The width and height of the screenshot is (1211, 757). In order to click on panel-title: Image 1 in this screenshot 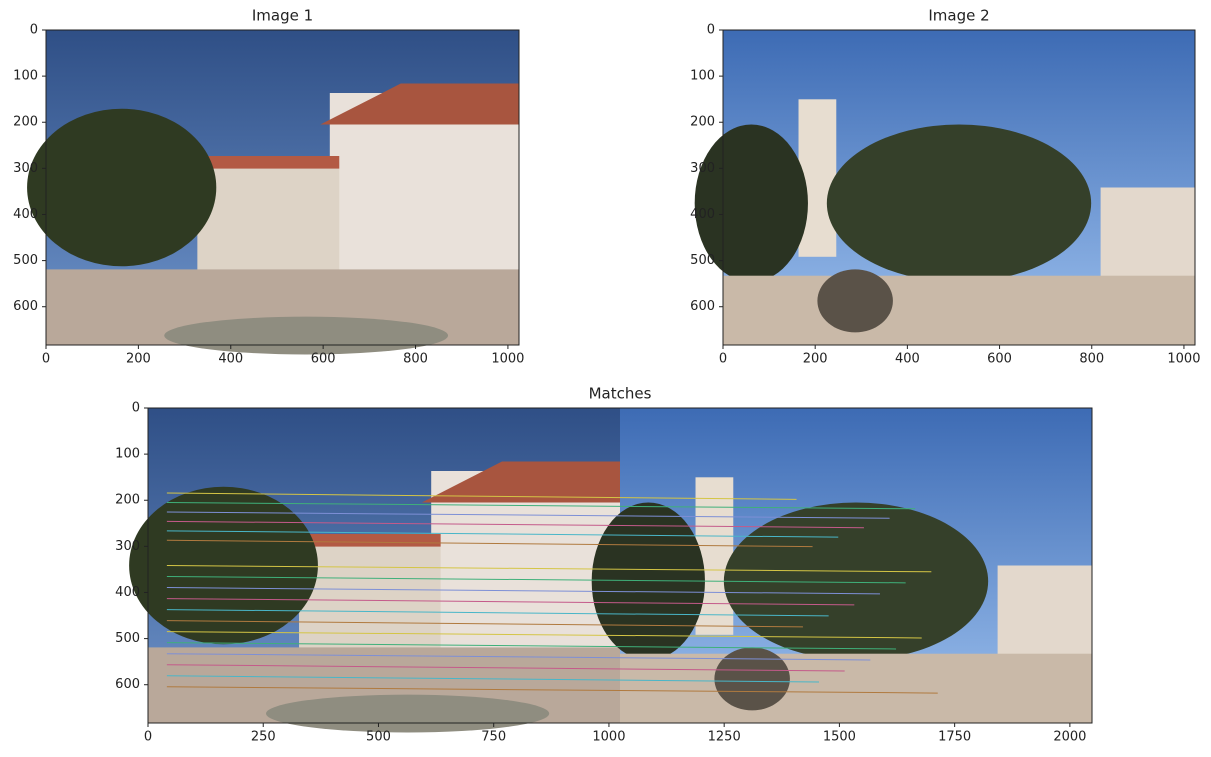, I will do `click(282, 16)`.